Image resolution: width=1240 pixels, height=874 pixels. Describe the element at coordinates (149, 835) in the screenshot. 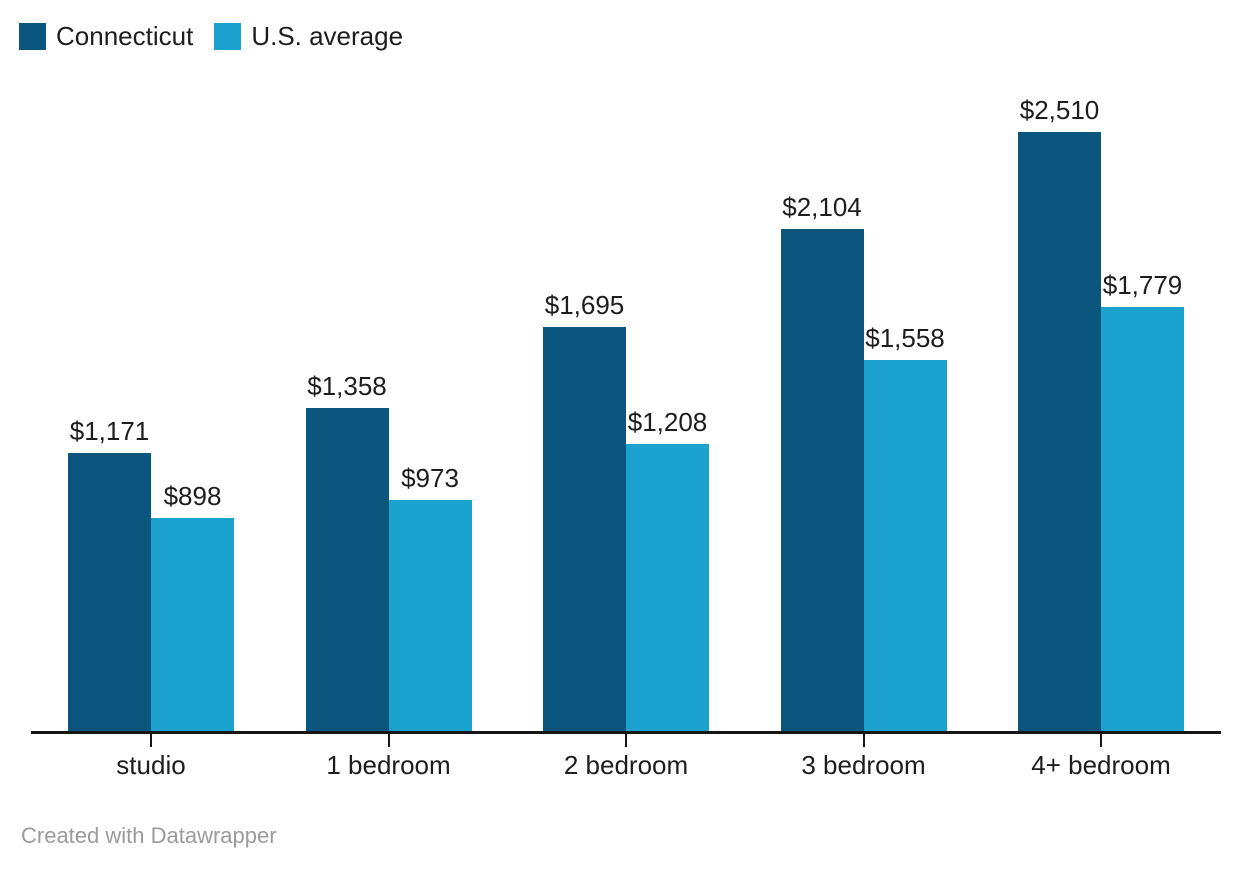

I see `datawrapper-attribution-link: Created with Datawrapper` at that location.